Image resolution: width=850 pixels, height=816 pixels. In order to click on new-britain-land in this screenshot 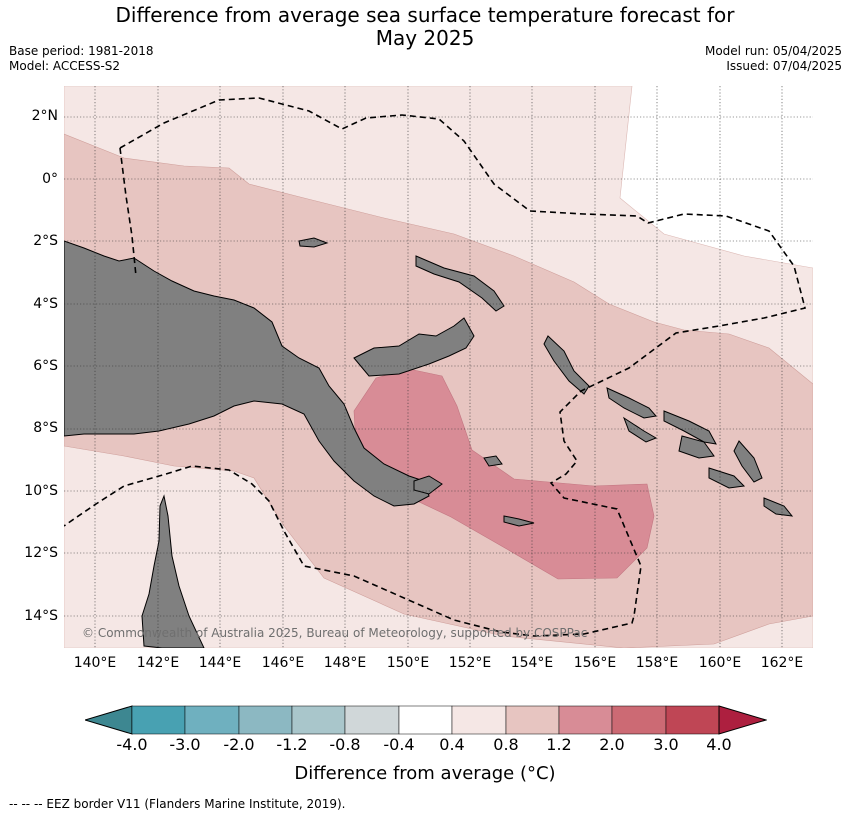, I will do `click(414, 347)`.